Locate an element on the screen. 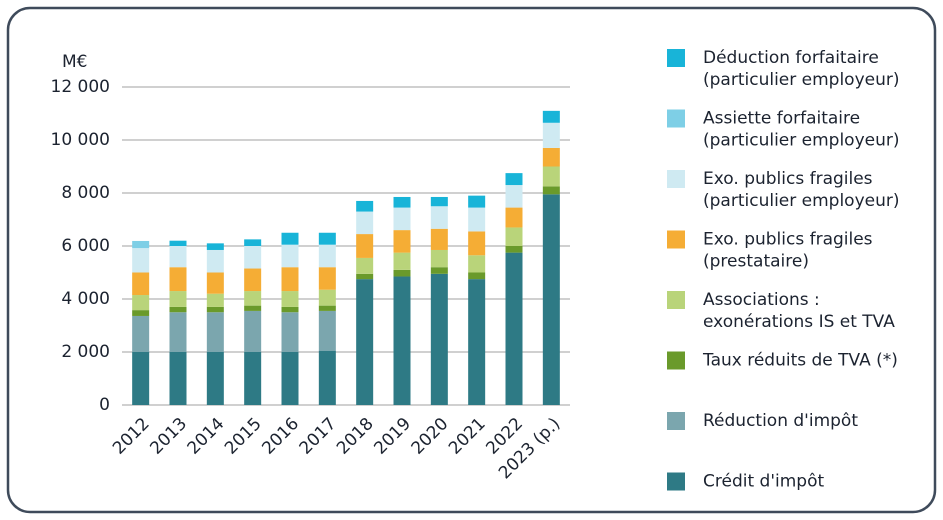  y-tick-label: 0 is located at coordinates (104, 405).